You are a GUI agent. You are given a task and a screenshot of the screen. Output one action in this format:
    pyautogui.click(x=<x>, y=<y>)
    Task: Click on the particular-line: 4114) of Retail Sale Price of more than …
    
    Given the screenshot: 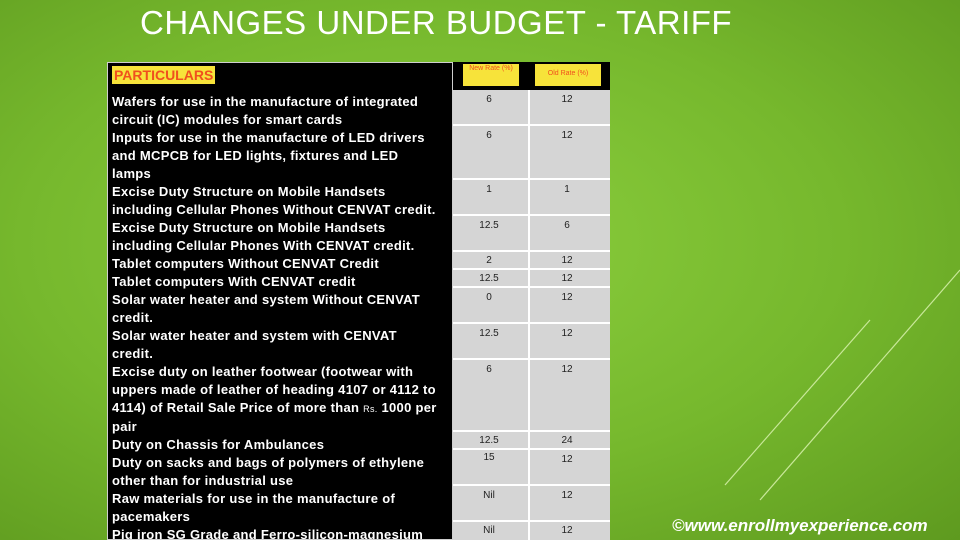 What is the action you would take?
    pyautogui.click(x=280, y=408)
    